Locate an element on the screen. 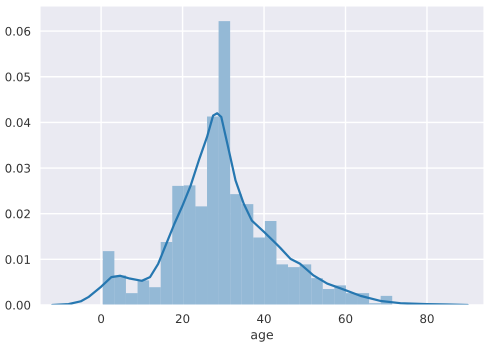  y-tick-label: 0.03 is located at coordinates (17, 168).